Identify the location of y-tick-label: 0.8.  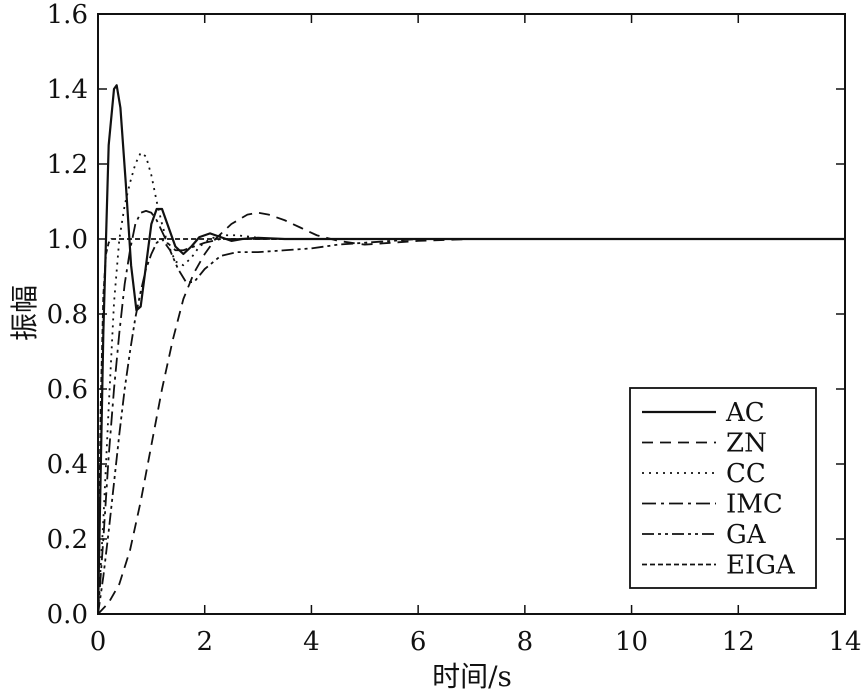
(67, 315).